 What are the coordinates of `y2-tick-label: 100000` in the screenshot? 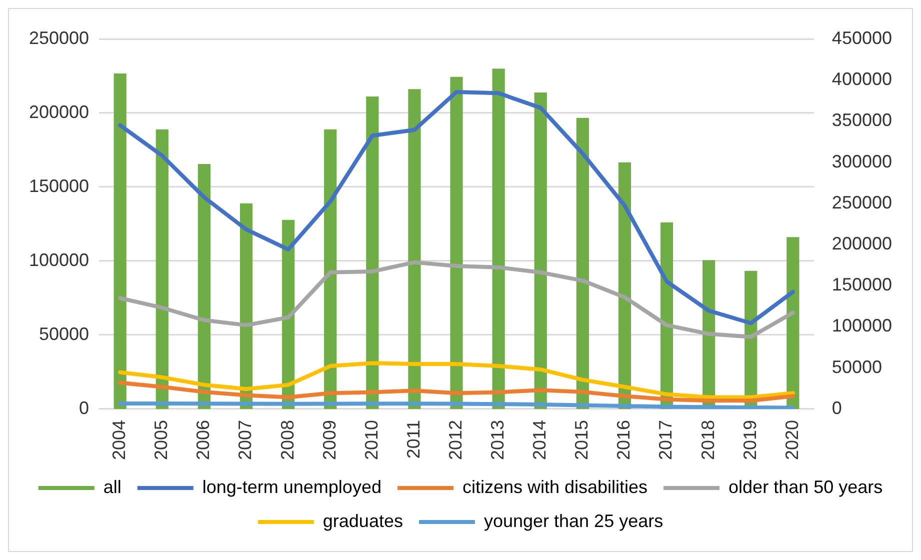 It's located at (862, 326).